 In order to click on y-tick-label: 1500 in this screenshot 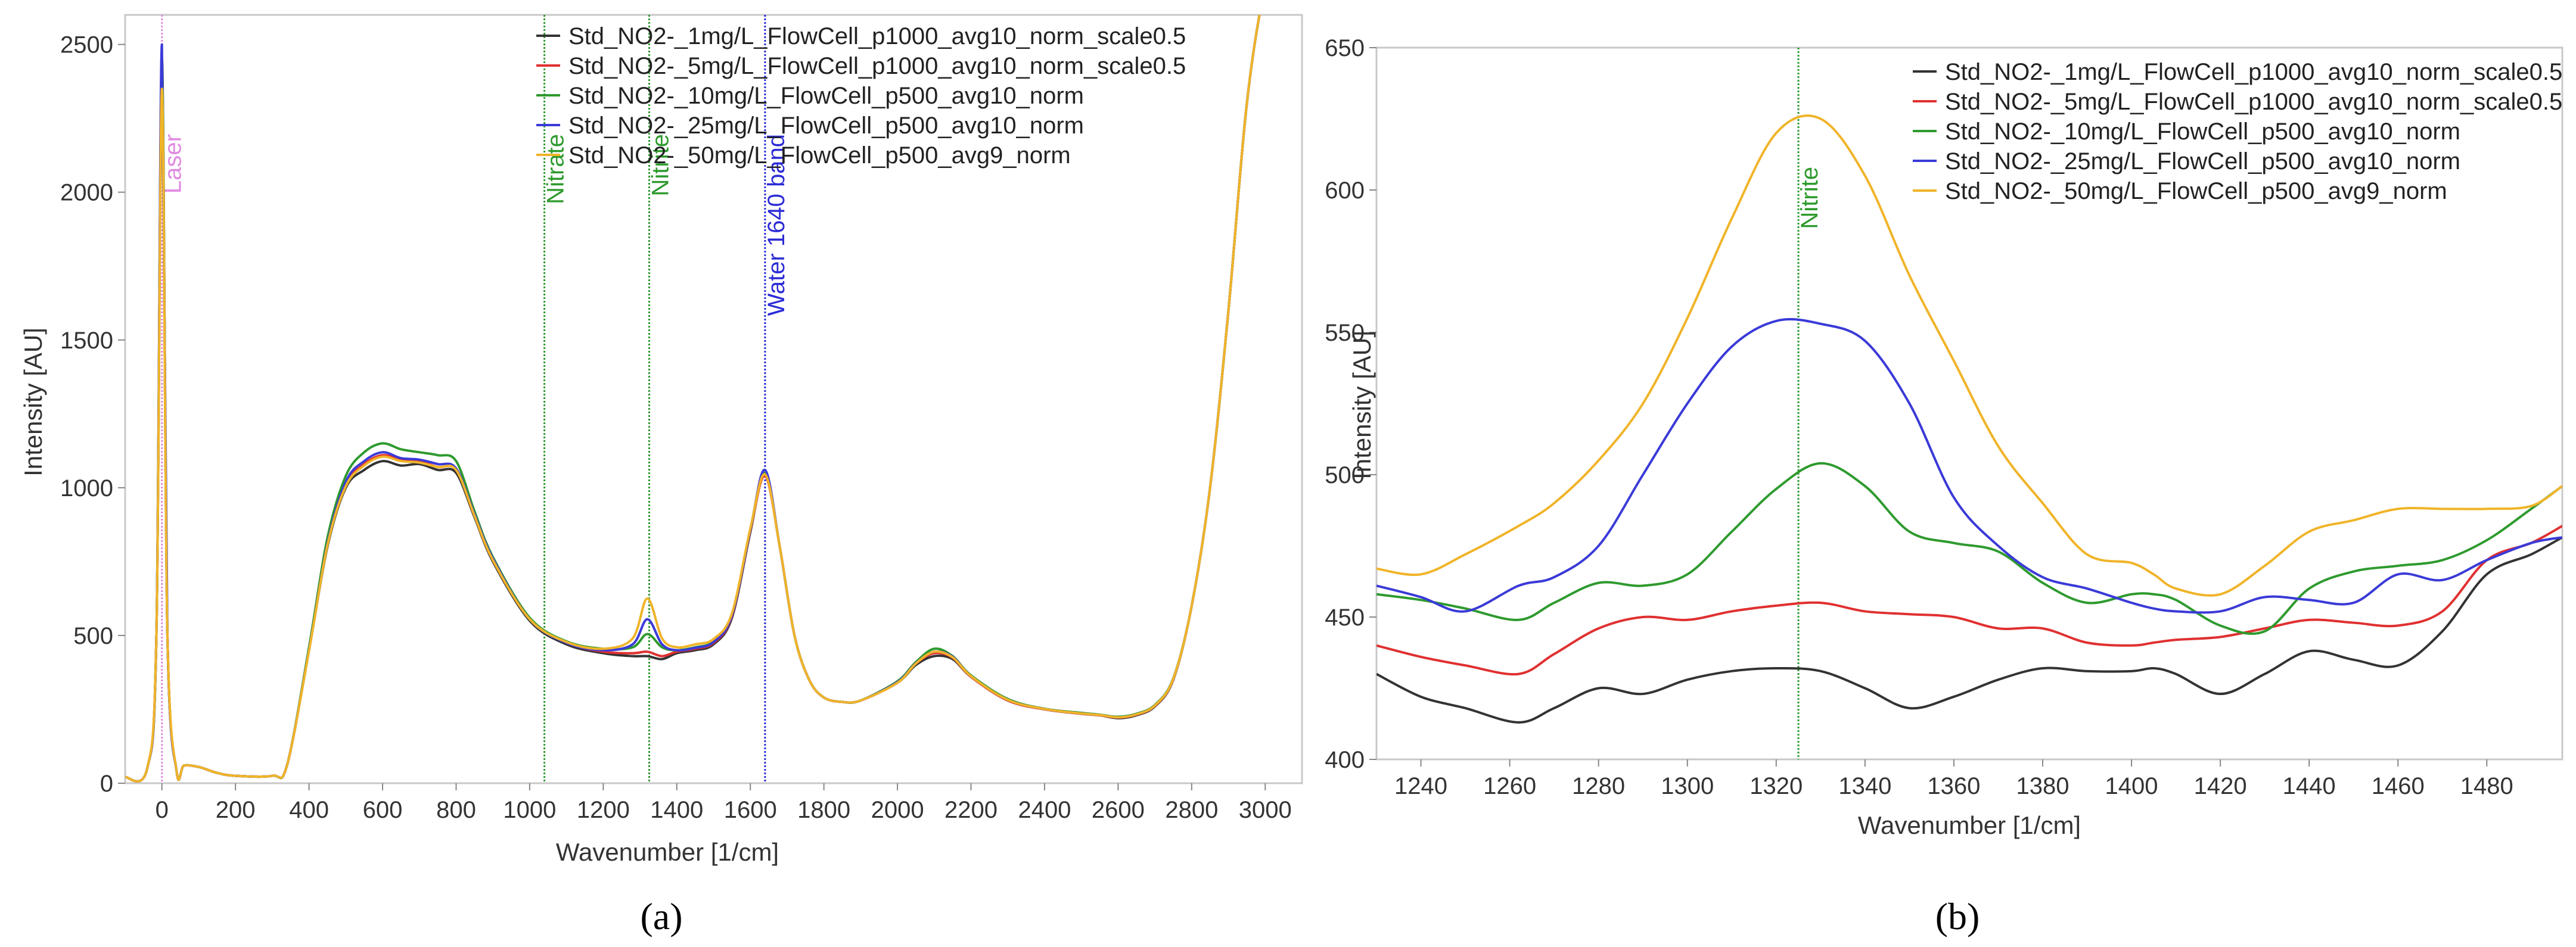, I will do `click(86, 341)`.